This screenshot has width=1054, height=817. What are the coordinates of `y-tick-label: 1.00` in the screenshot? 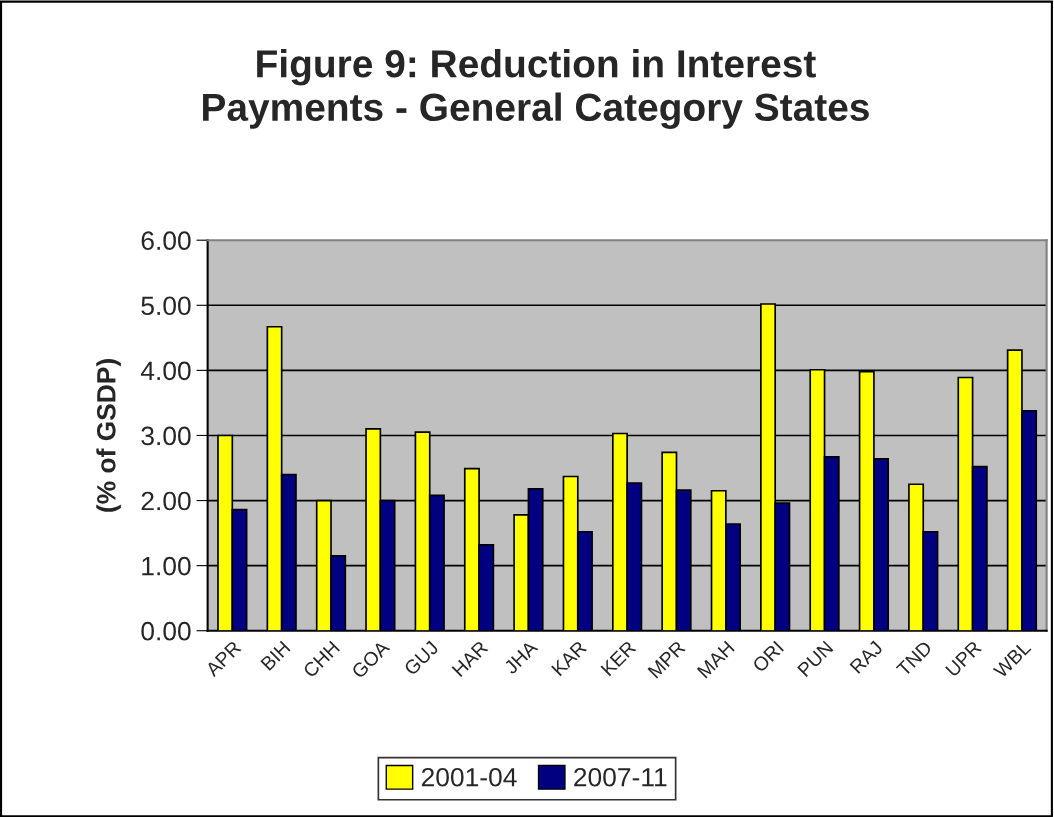 It's located at (166, 566).